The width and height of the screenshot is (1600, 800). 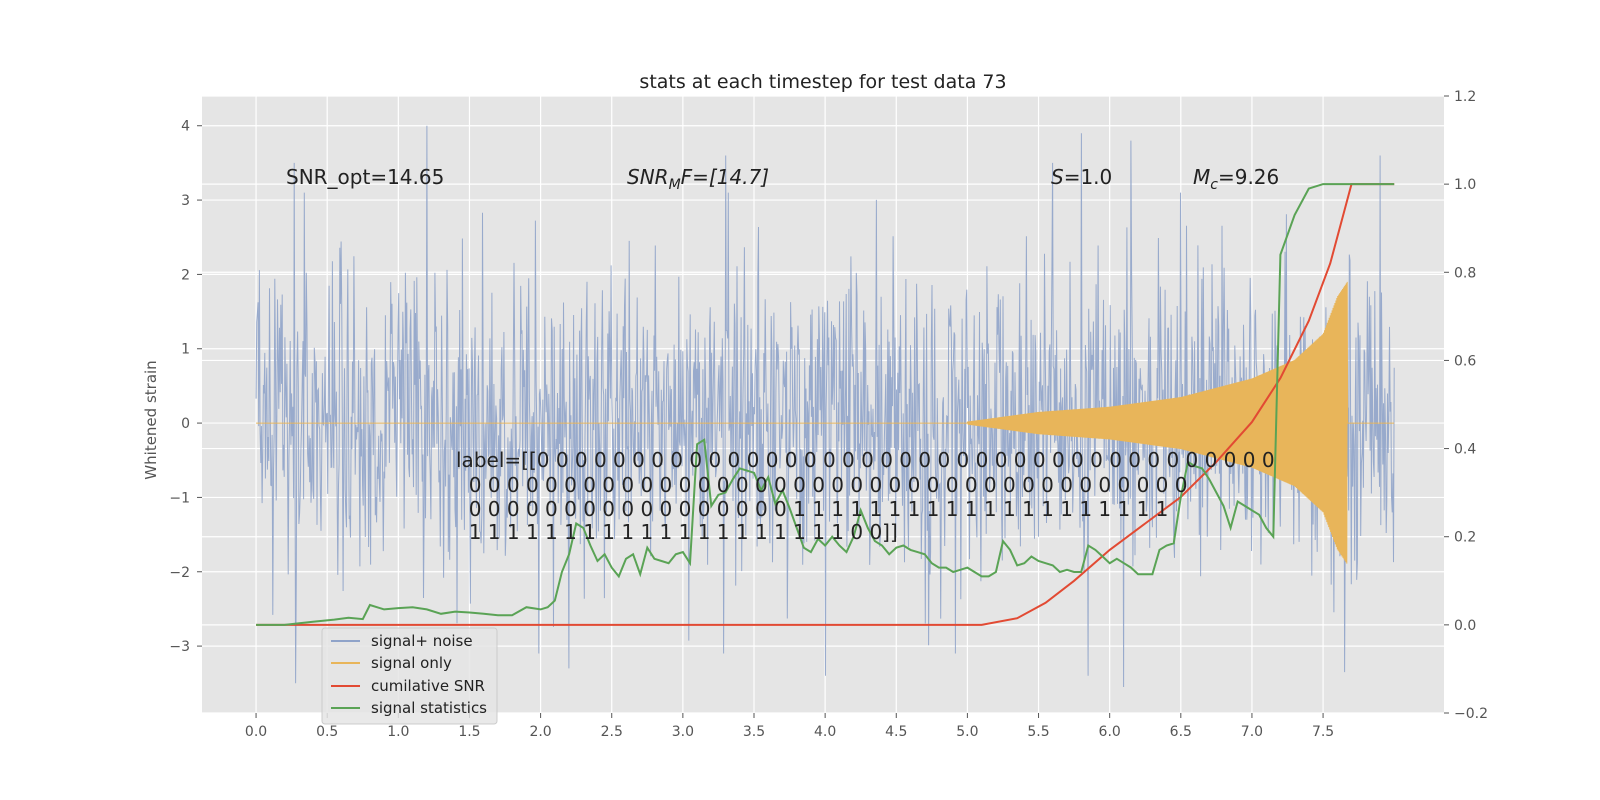 I want to click on legend-label-signal-noise: signal+ noise, so click(x=422, y=641).